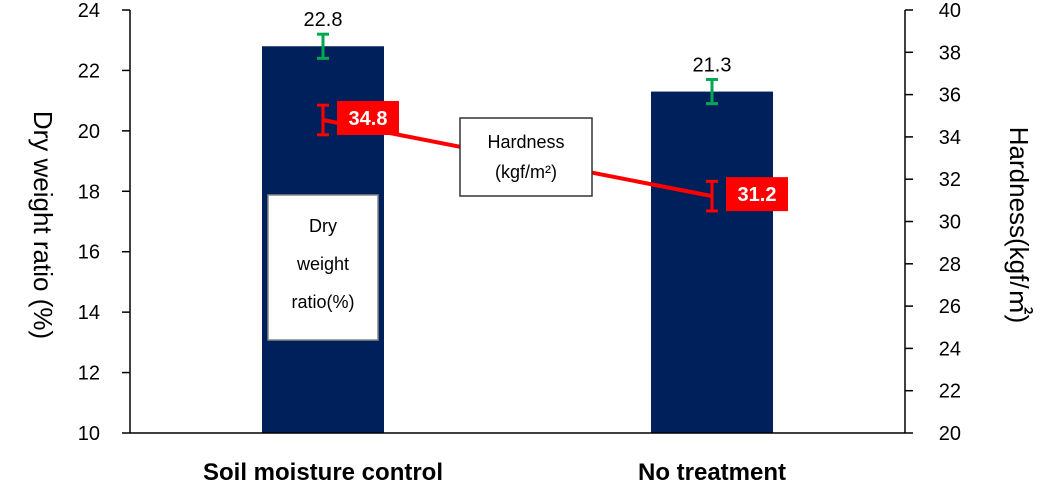  What do you see at coordinates (323, 20) in the screenshot?
I see `bar-value-label: 22.8` at bounding box center [323, 20].